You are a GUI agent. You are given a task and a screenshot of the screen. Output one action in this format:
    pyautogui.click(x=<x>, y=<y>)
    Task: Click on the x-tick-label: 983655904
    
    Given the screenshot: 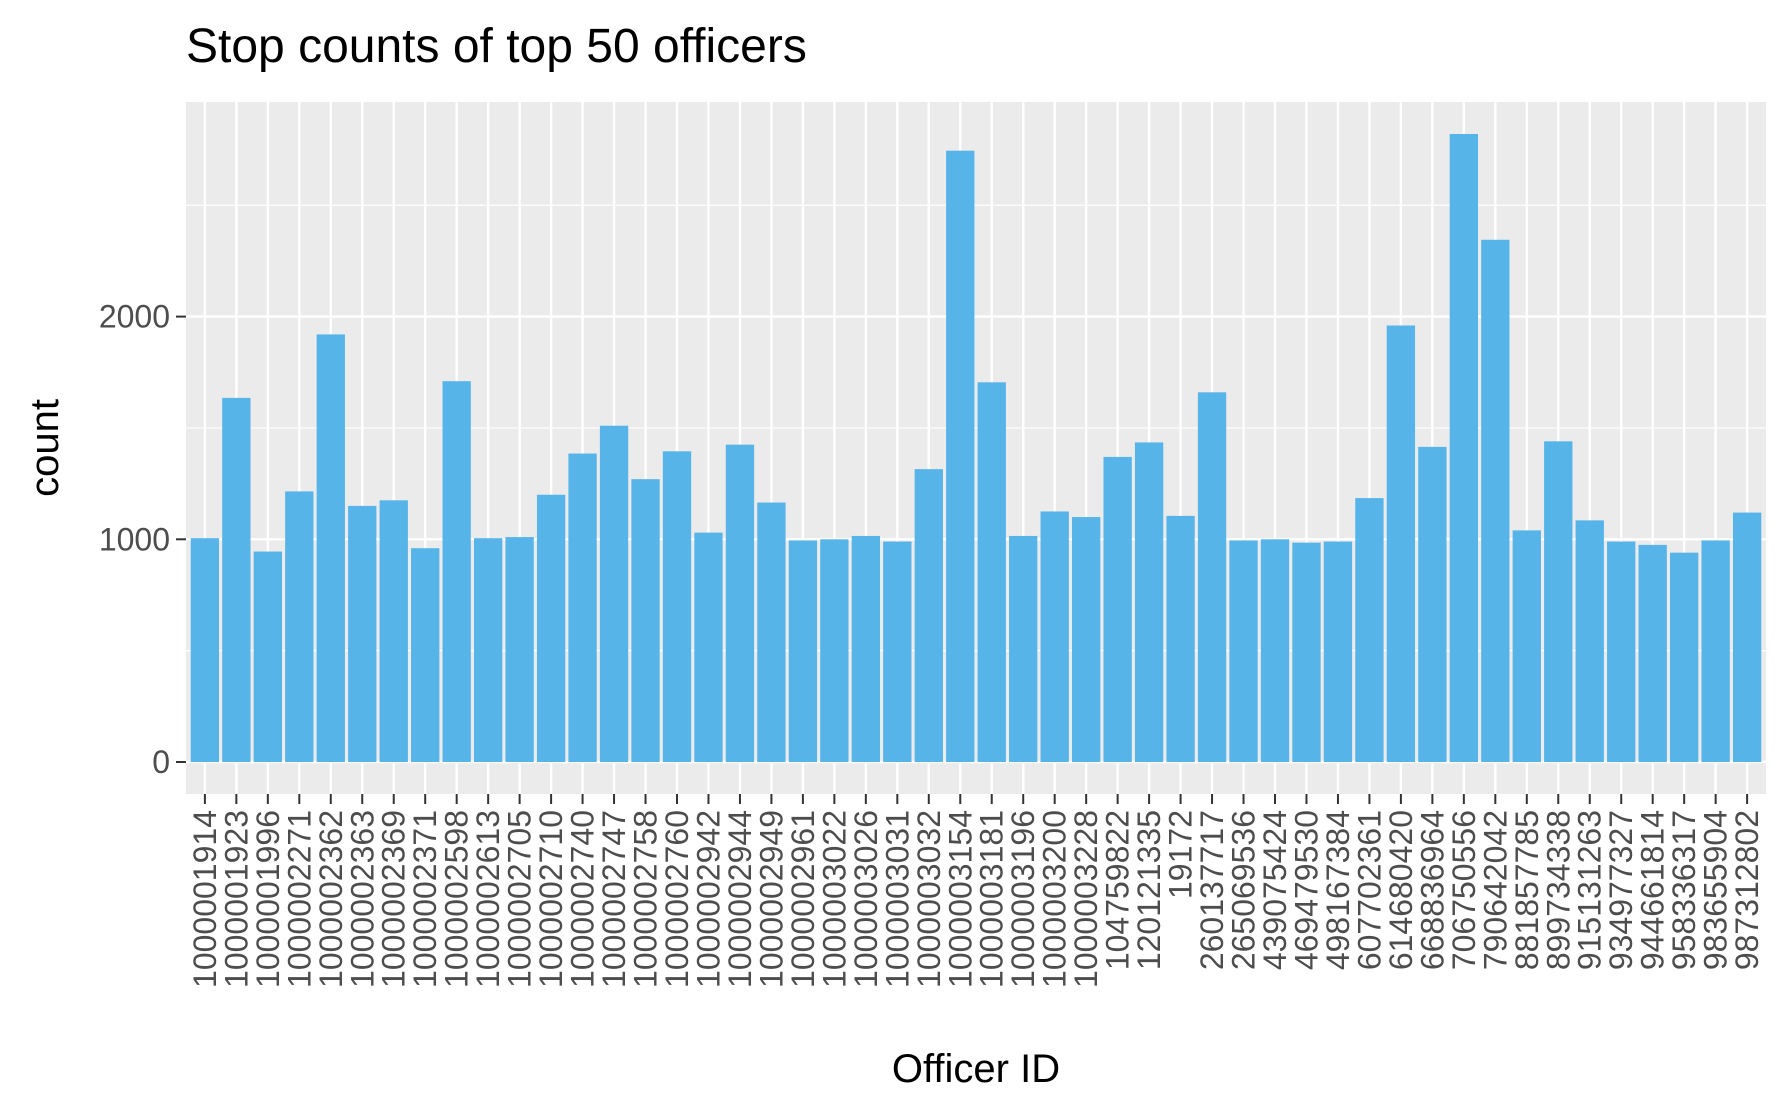 What is the action you would take?
    pyautogui.click(x=1716, y=890)
    